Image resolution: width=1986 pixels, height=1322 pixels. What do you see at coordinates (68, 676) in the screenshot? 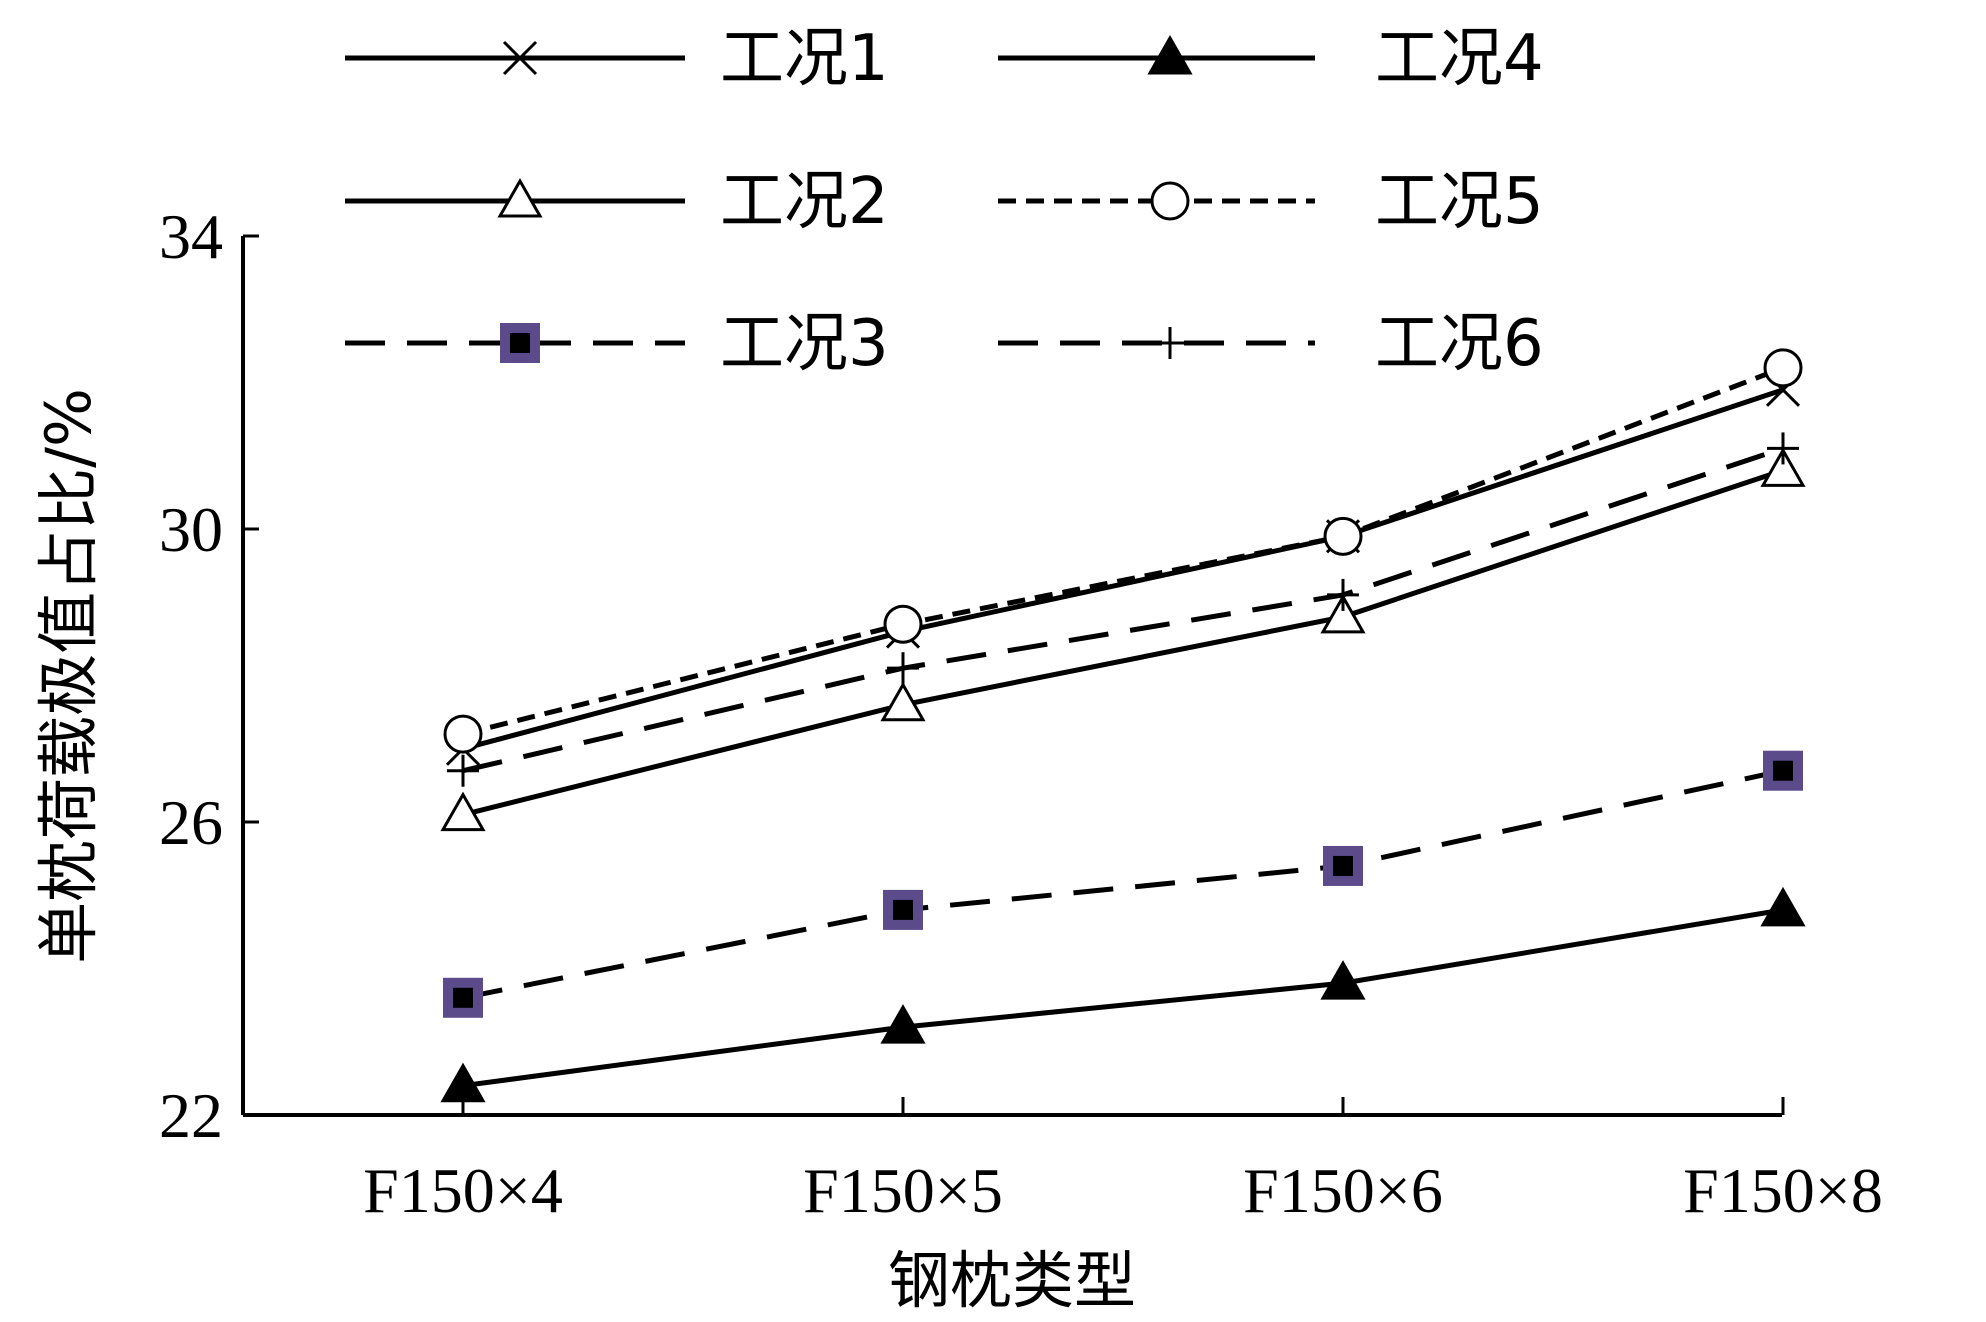
I see `y-axis-title: 单枕荷载极值占比/%` at bounding box center [68, 676].